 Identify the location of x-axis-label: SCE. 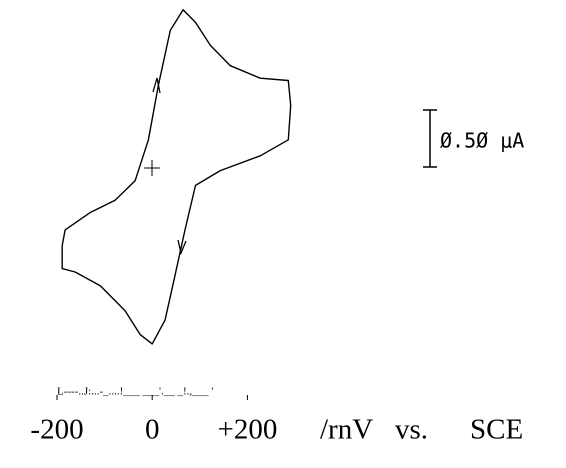
(496, 430).